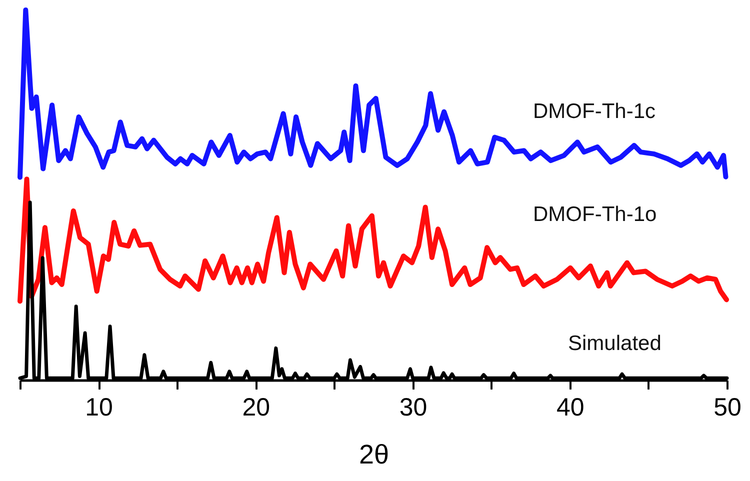 This screenshot has width=750, height=481. What do you see at coordinates (570, 408) in the screenshot?
I see `x-tick-label: 40` at bounding box center [570, 408].